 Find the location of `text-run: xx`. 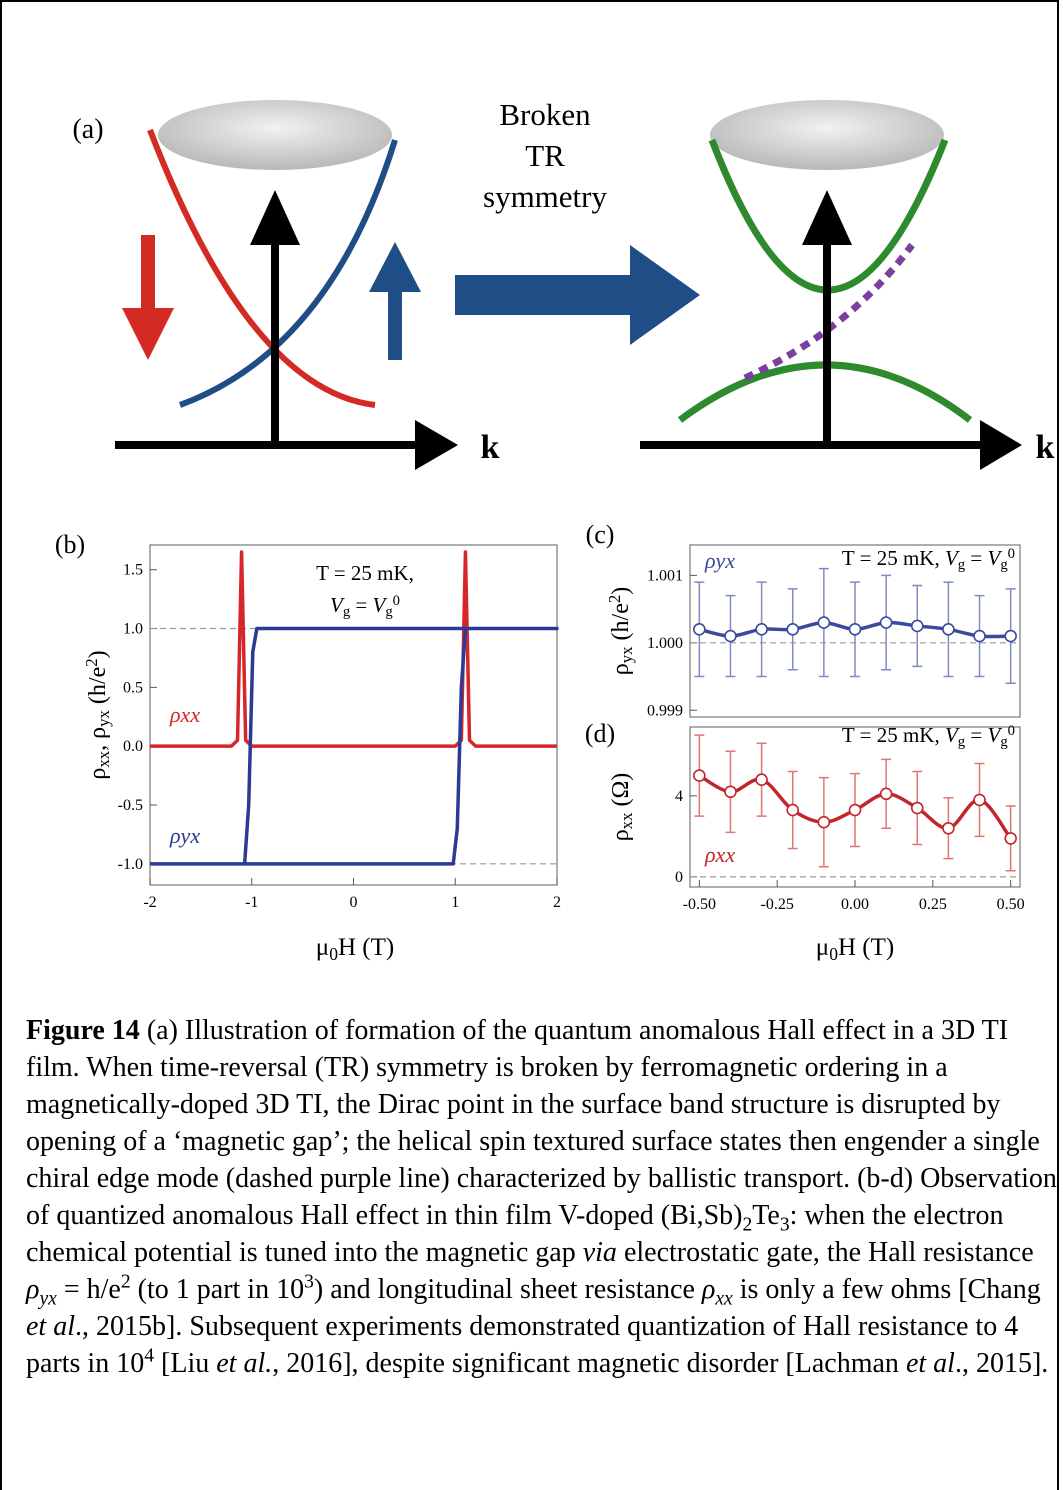

text-run: xx is located at coordinates (103, 758).